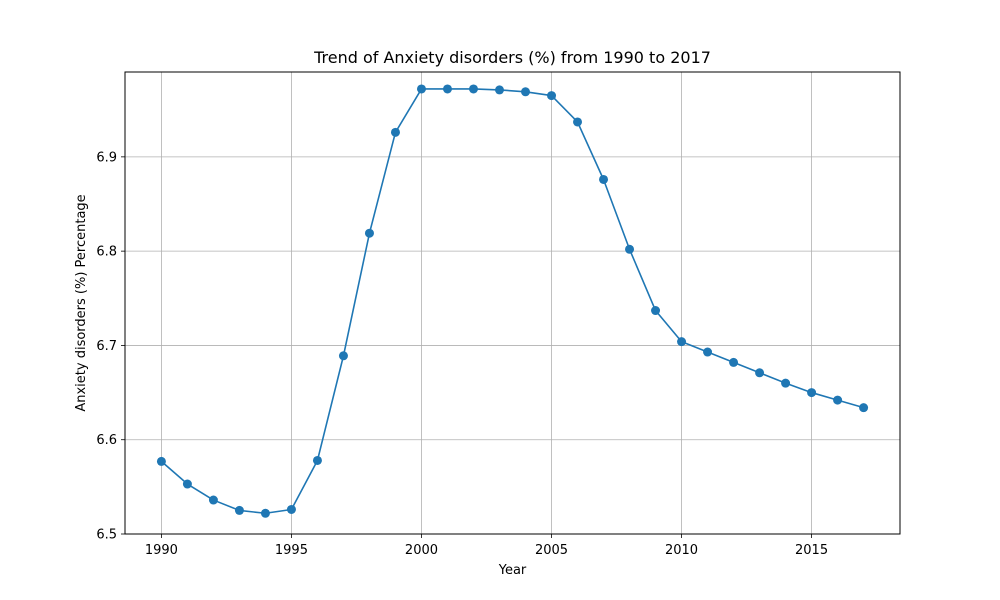 This screenshot has width=1000, height=600. Describe the element at coordinates (811, 550) in the screenshot. I see `x-tick-label: 2015` at that location.